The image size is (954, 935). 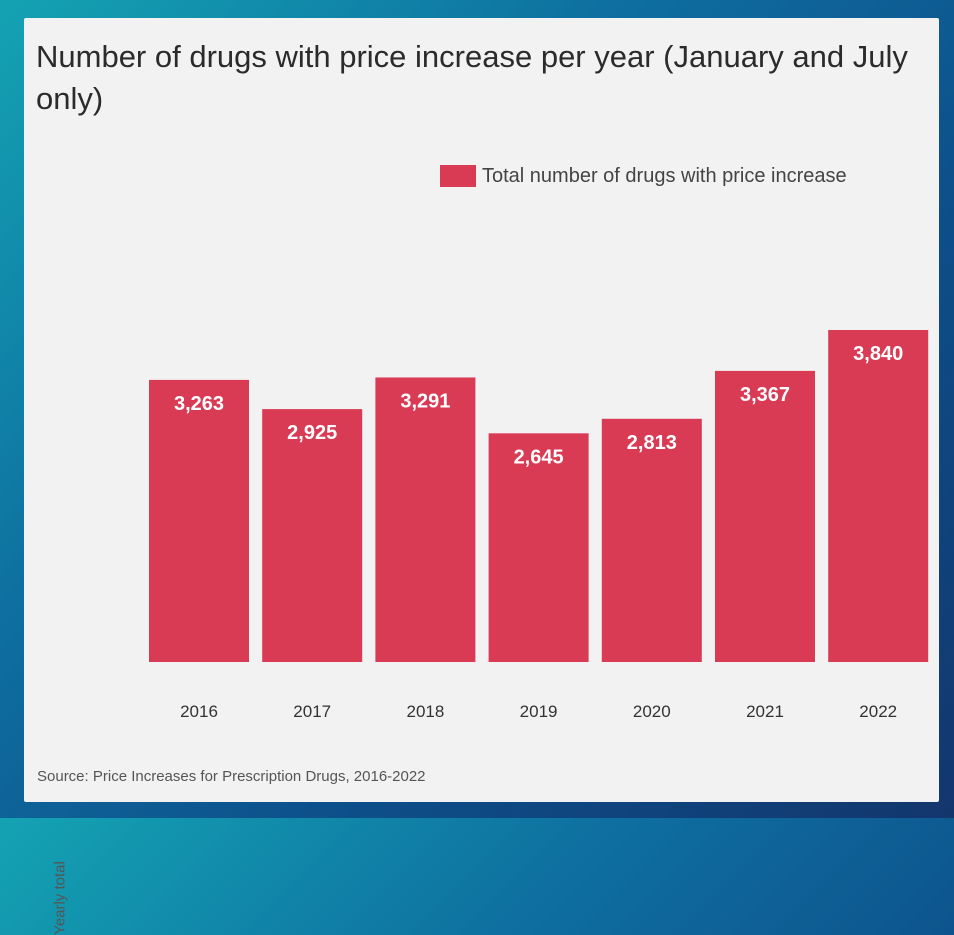 What do you see at coordinates (312, 433) in the screenshot?
I see `data-label-2017: 2,925` at bounding box center [312, 433].